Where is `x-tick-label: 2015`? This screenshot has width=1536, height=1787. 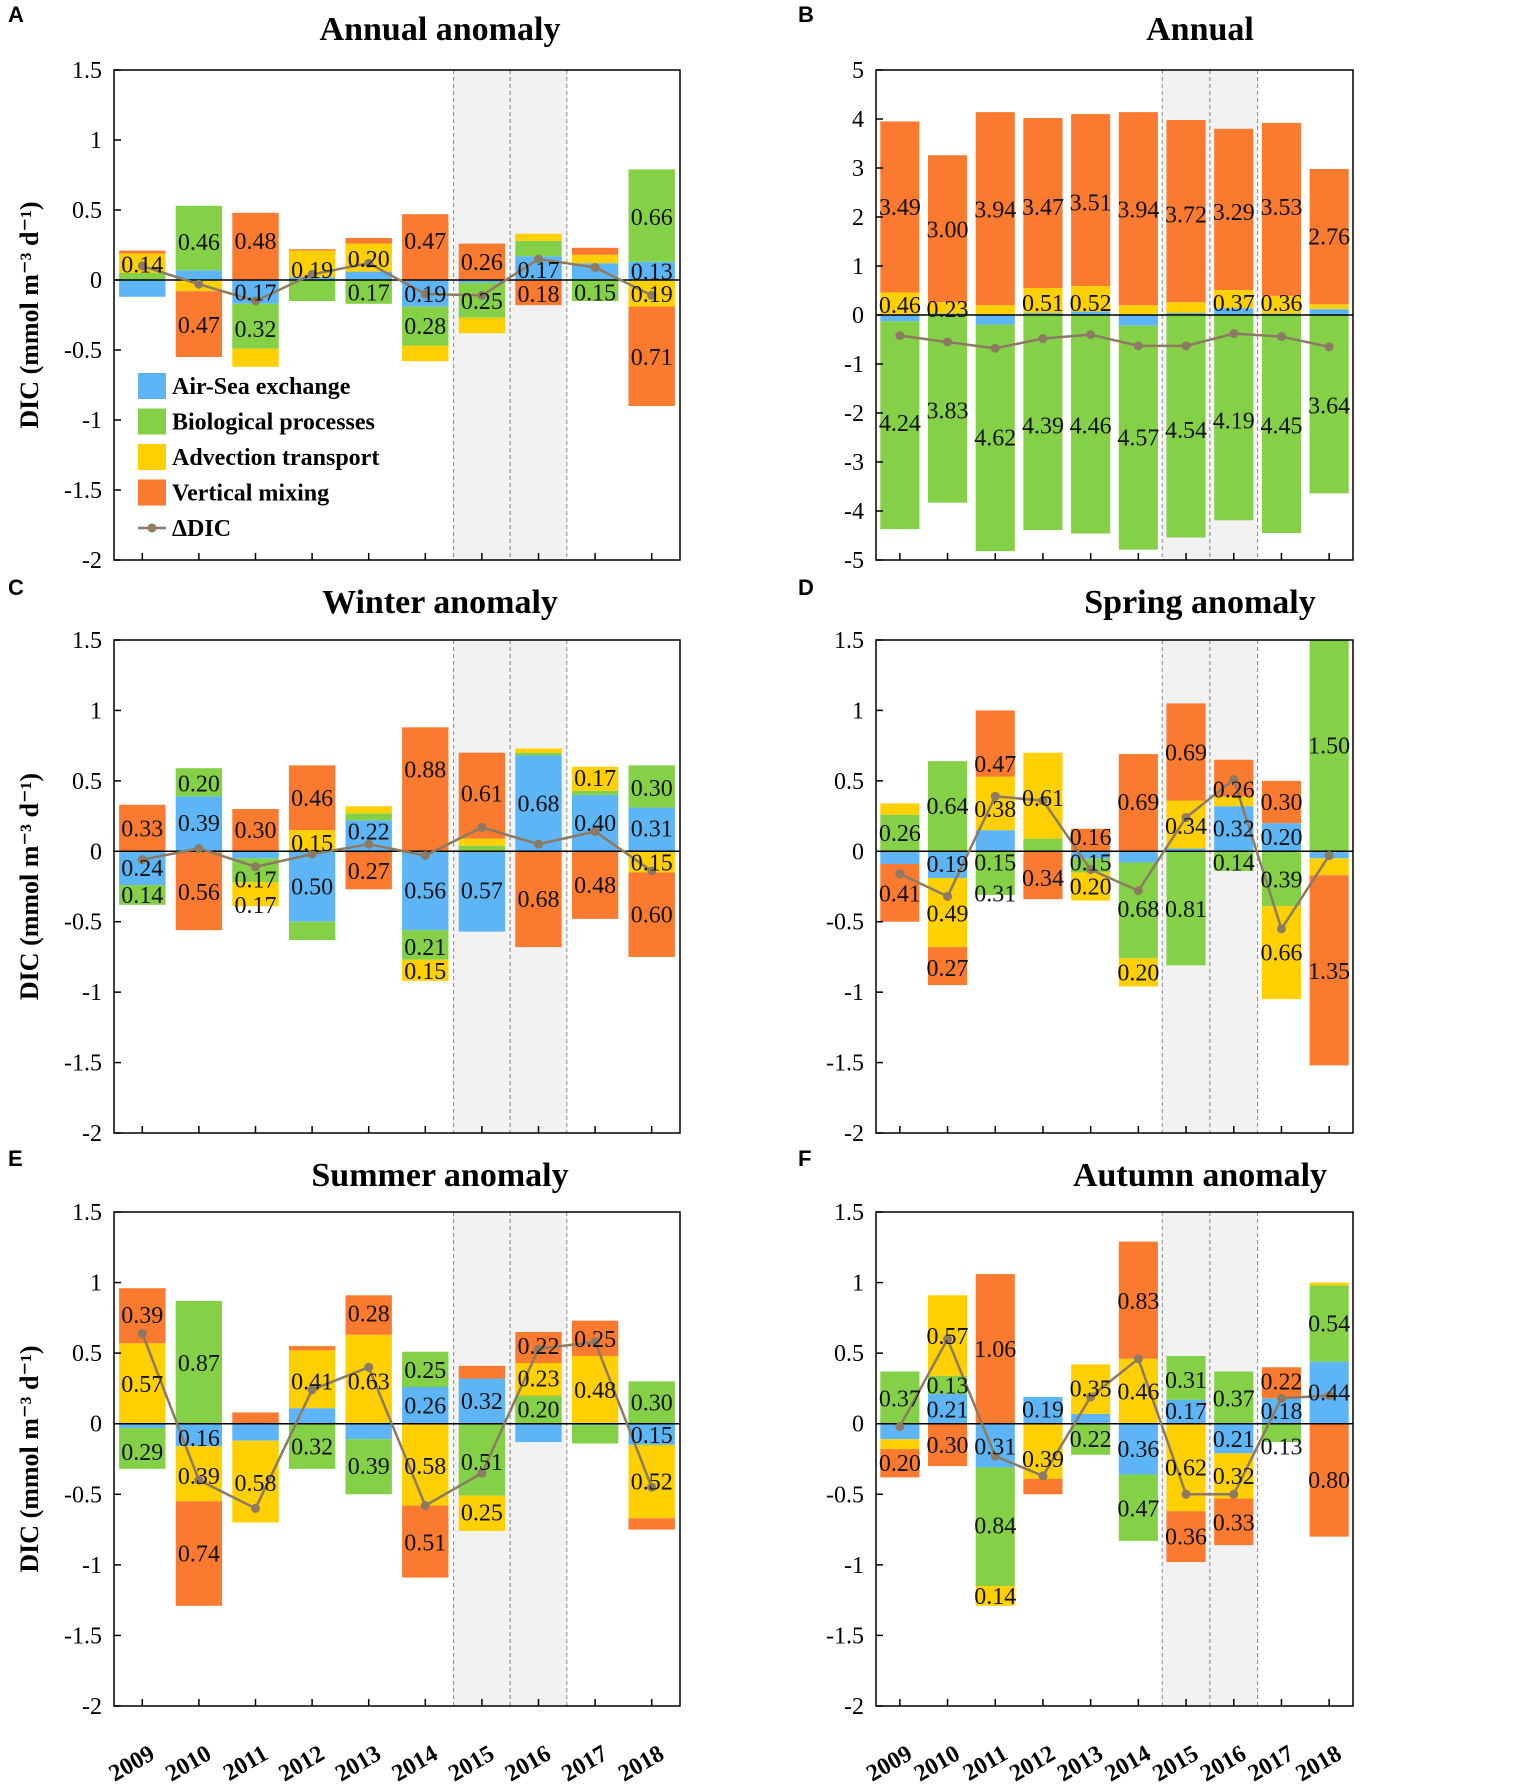 x-tick-label: 2015 is located at coordinates (1175, 1764).